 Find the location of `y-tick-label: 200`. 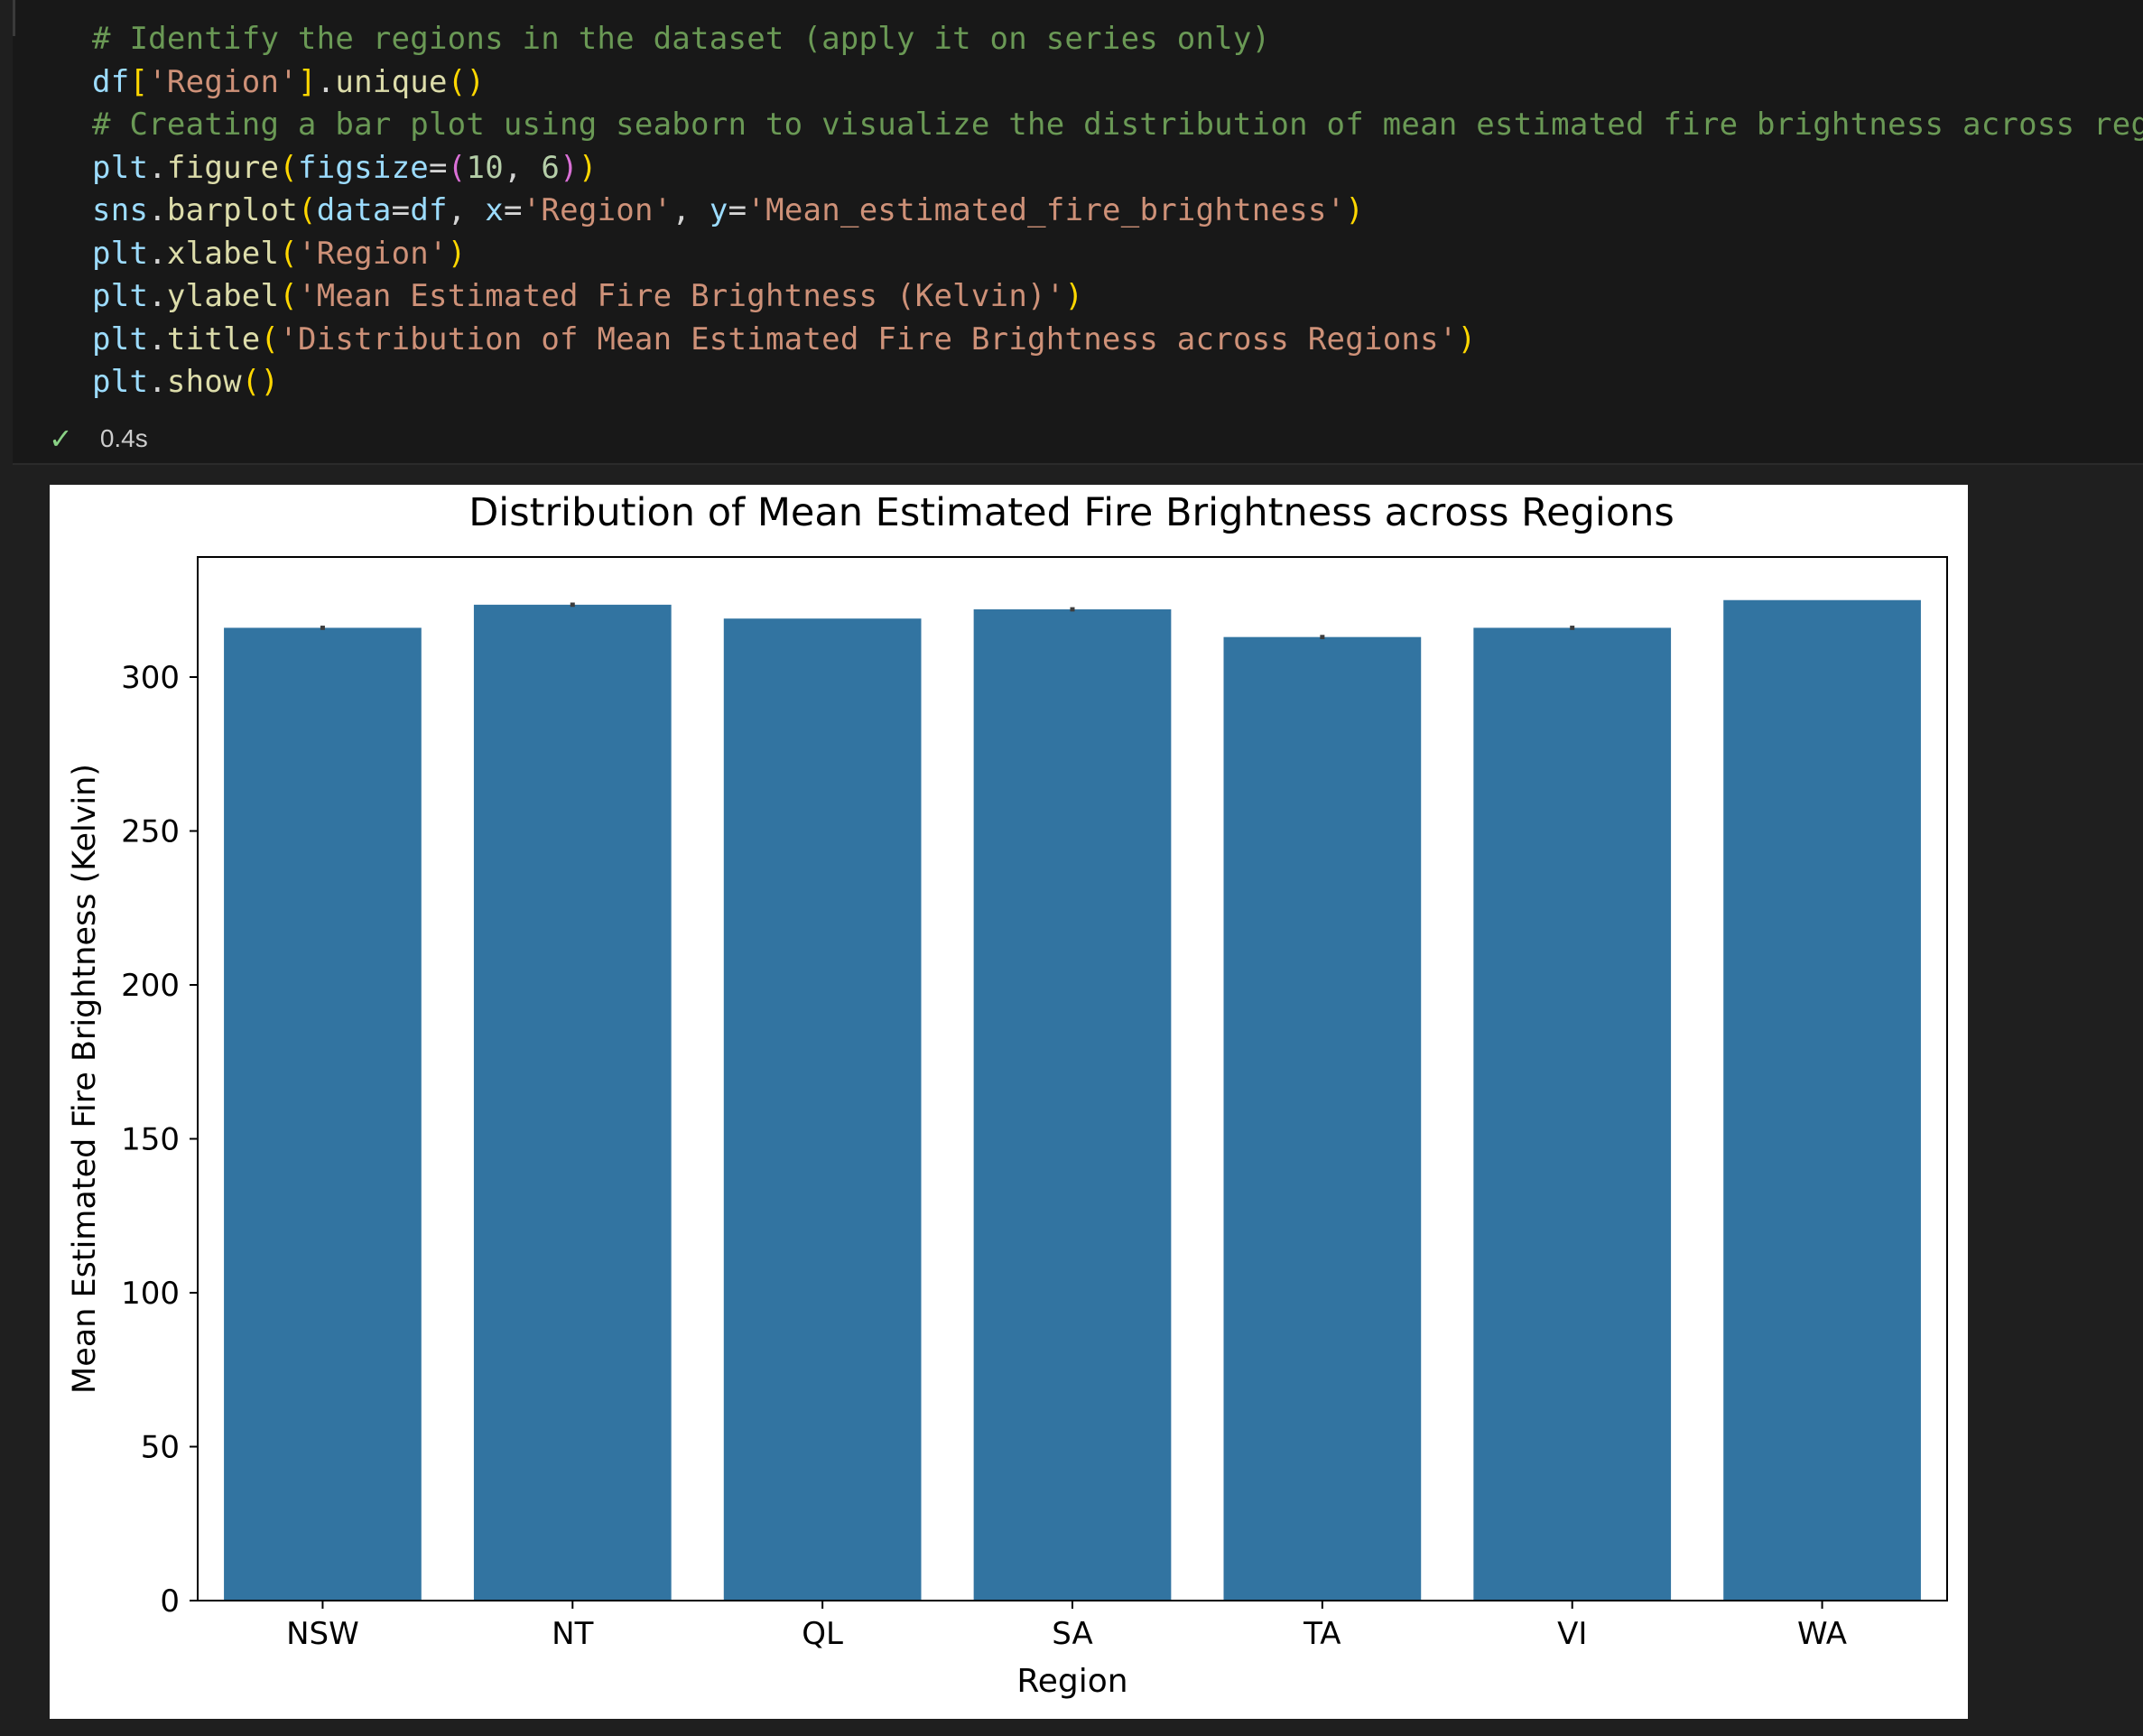

y-tick-label: 200 is located at coordinates (150, 986).